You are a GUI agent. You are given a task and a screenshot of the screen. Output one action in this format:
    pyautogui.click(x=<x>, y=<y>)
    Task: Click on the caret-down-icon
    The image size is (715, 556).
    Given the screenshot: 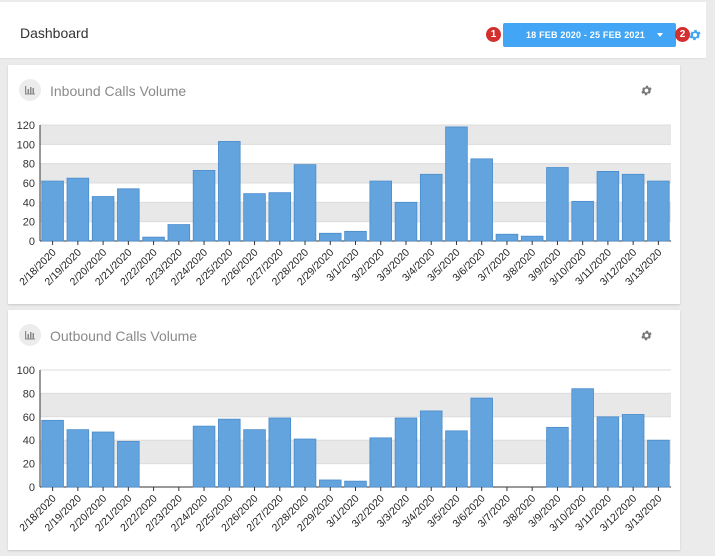 What is the action you would take?
    pyautogui.click(x=660, y=35)
    